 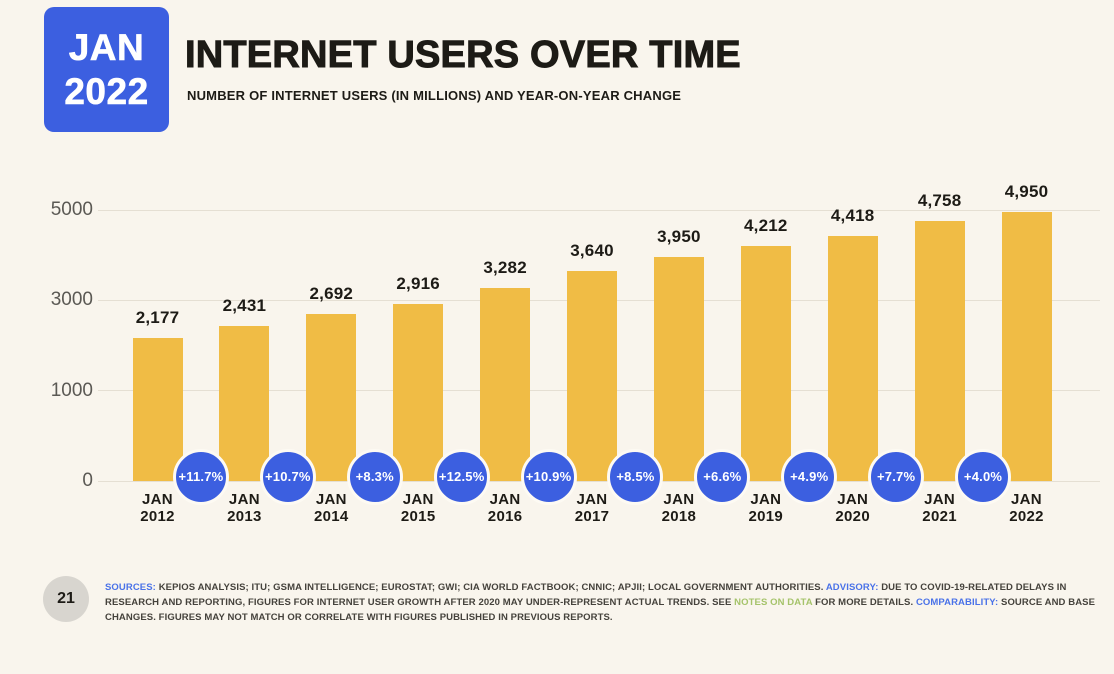 I want to click on x-axis-label-line: 2019, so click(x=766, y=516).